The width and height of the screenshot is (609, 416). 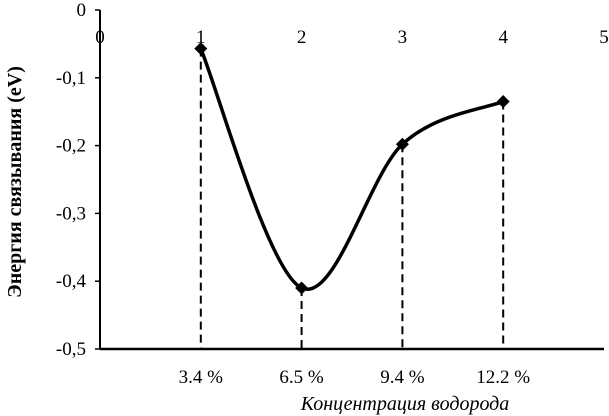 What do you see at coordinates (352, 37) in the screenshot?
I see `x-tick-labels: 0 1 2 3 4 5` at bounding box center [352, 37].